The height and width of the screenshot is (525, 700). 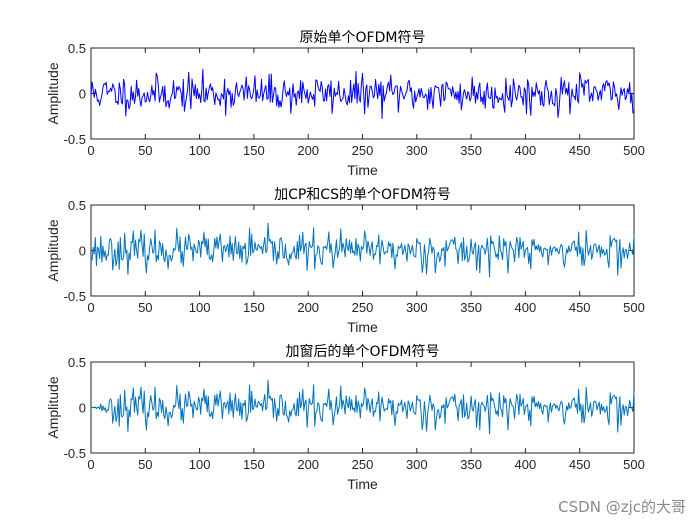 What do you see at coordinates (362, 195) in the screenshot?
I see `chart-title: 加CP和CS的单个OFDM符号` at bounding box center [362, 195].